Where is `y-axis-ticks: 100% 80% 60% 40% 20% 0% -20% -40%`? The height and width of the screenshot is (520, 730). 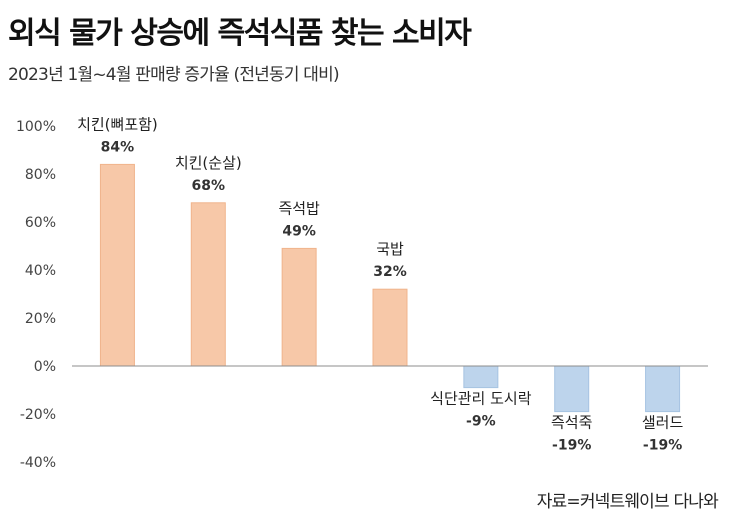
y-axis-ticks: 100% 80% 60% 40% 20% 0% -20% -40% is located at coordinates (36, 295).